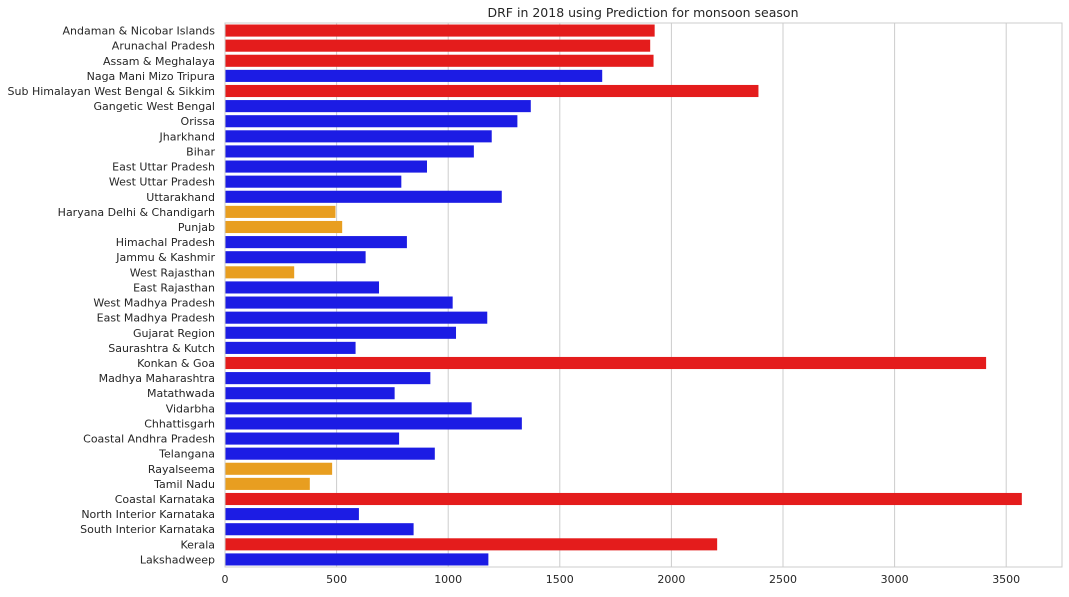 This screenshot has width=1069, height=597. What do you see at coordinates (560, 579) in the screenshot?
I see `x-tick-label: 1500` at bounding box center [560, 579].